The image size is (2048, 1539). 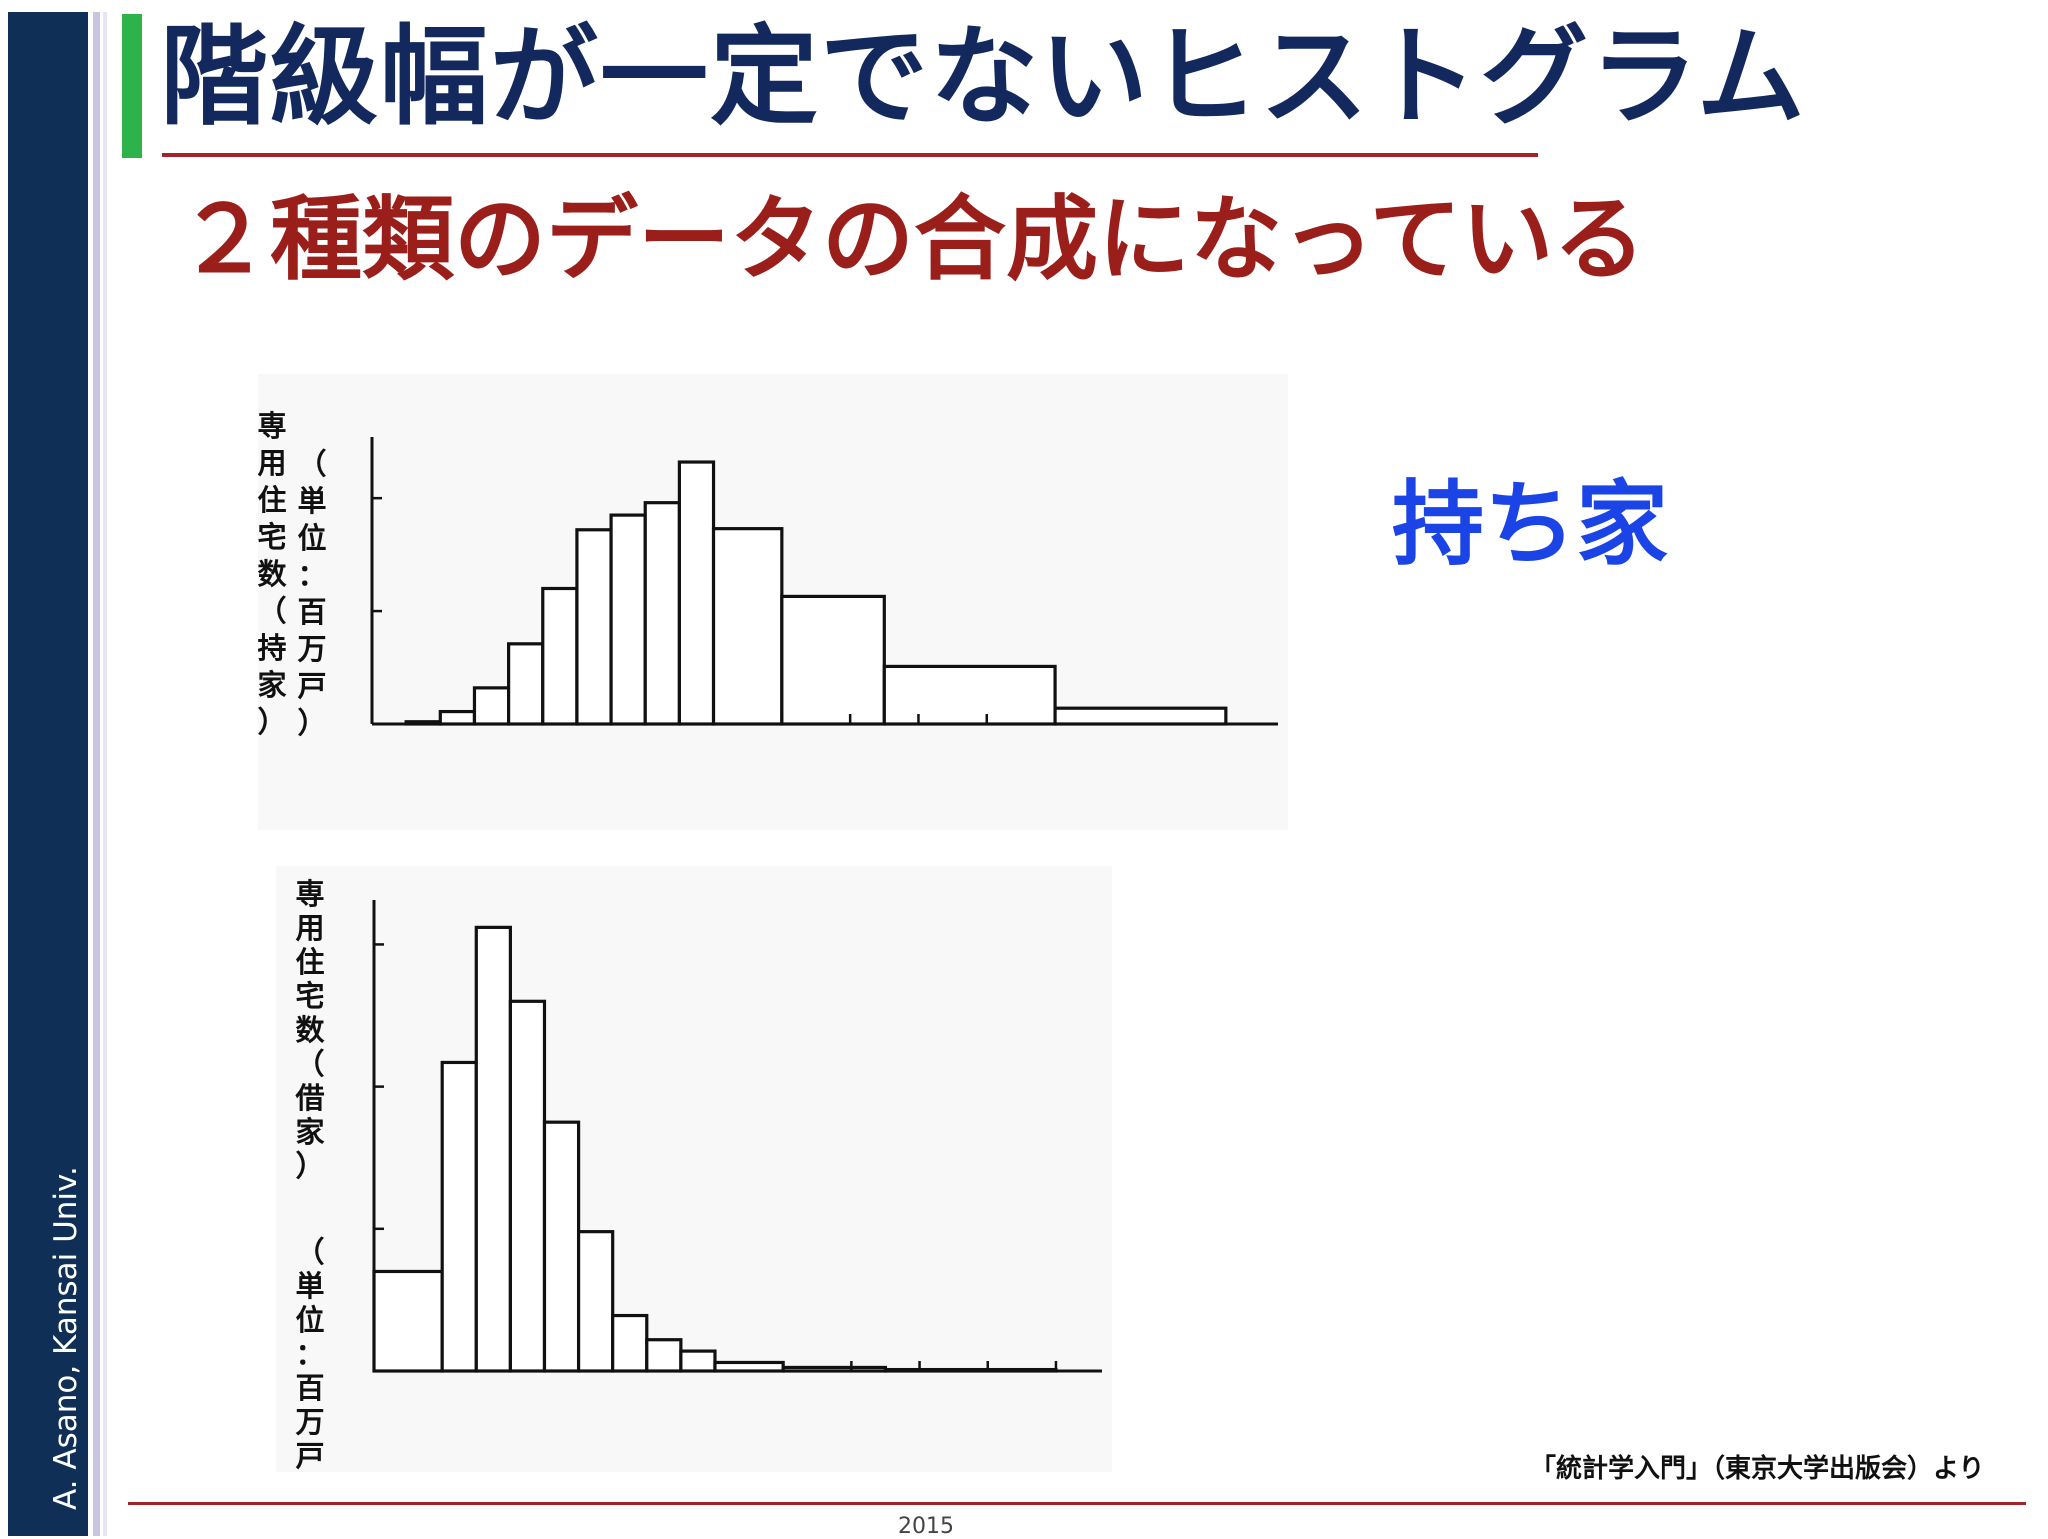 I want to click on histogram-owned-svg: 専用住宅数（持家） （単位：百万戸）, so click(x=773, y=602).